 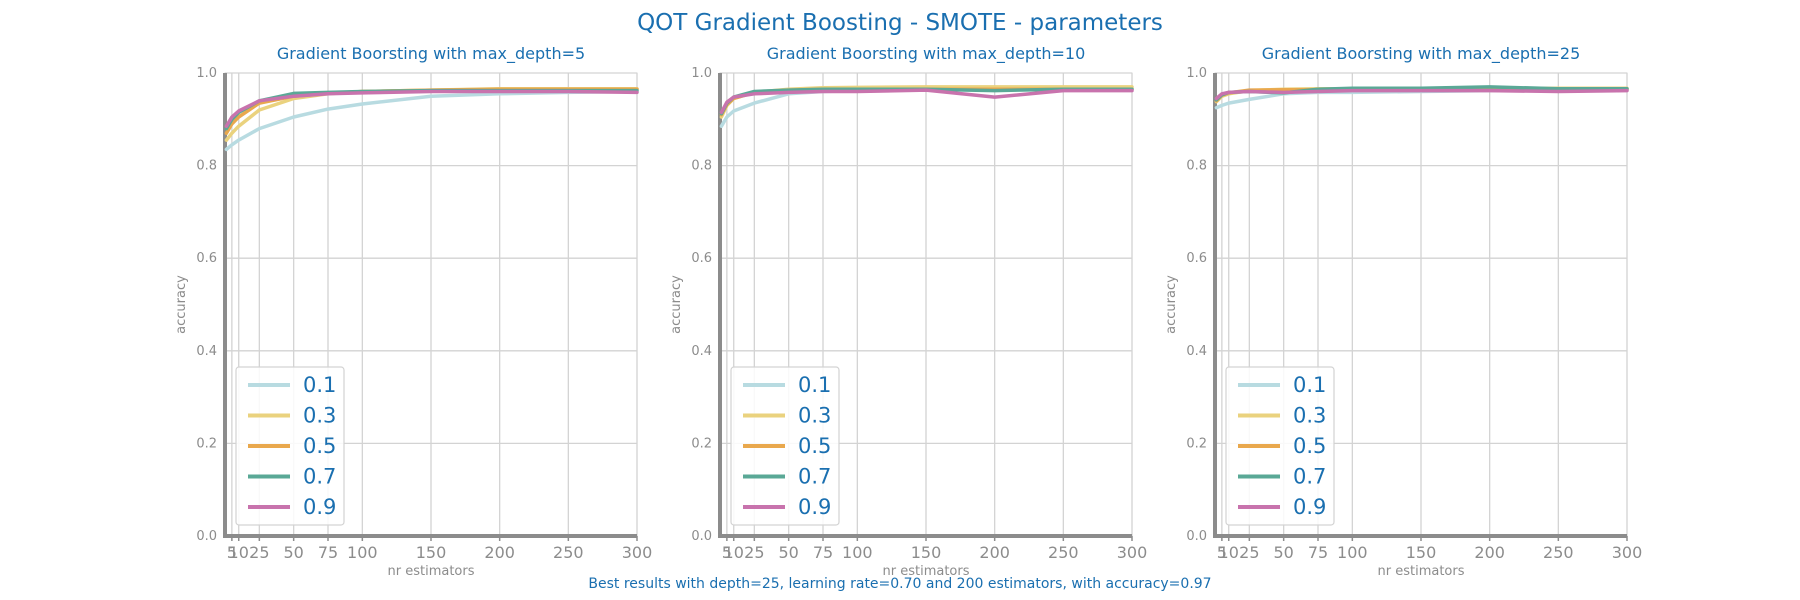 I want to click on chart-title: Gradient Boorsting with max_depth=25, so click(x=1421, y=54).